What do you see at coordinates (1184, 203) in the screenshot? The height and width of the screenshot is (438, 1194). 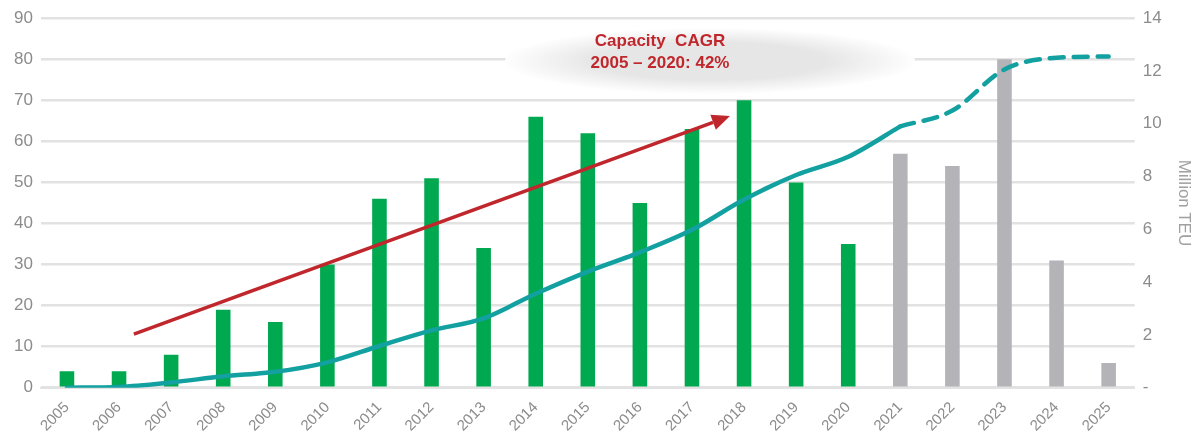 I see `y2-axis-title: Million TEU` at bounding box center [1184, 203].